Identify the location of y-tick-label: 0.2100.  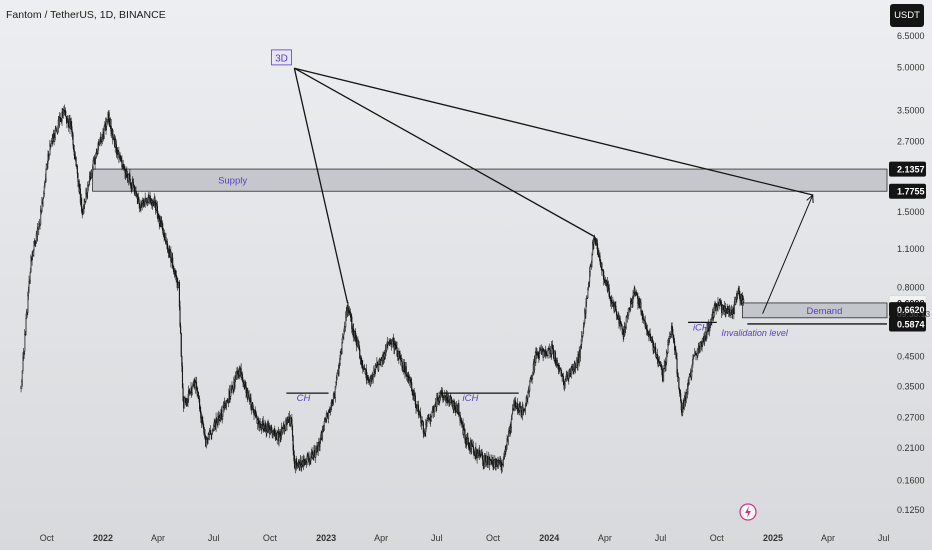
(911, 448).